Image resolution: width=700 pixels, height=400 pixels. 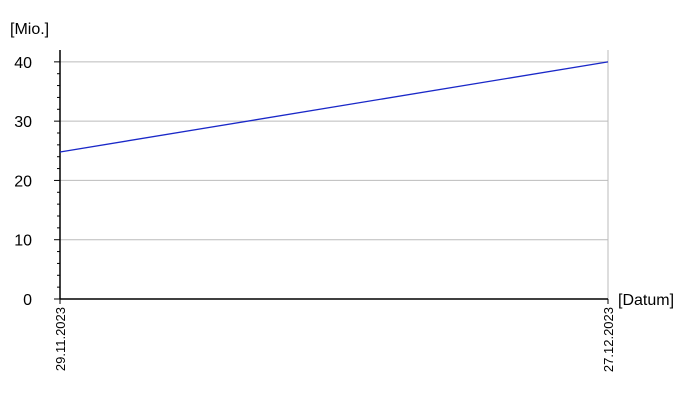 I want to click on x-tick-label: 29.11.2023, so click(x=60, y=339).